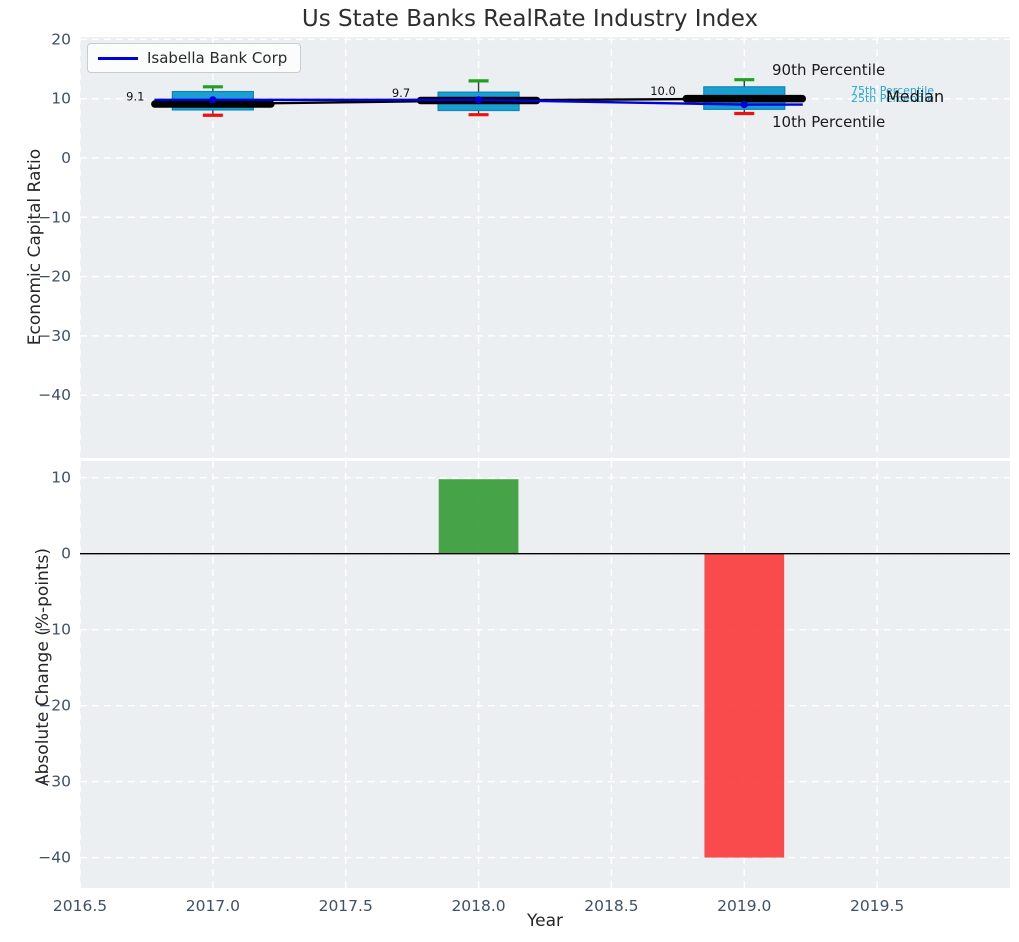  What do you see at coordinates (118, 58) in the screenshot?
I see `legend-line-sample` at bounding box center [118, 58].